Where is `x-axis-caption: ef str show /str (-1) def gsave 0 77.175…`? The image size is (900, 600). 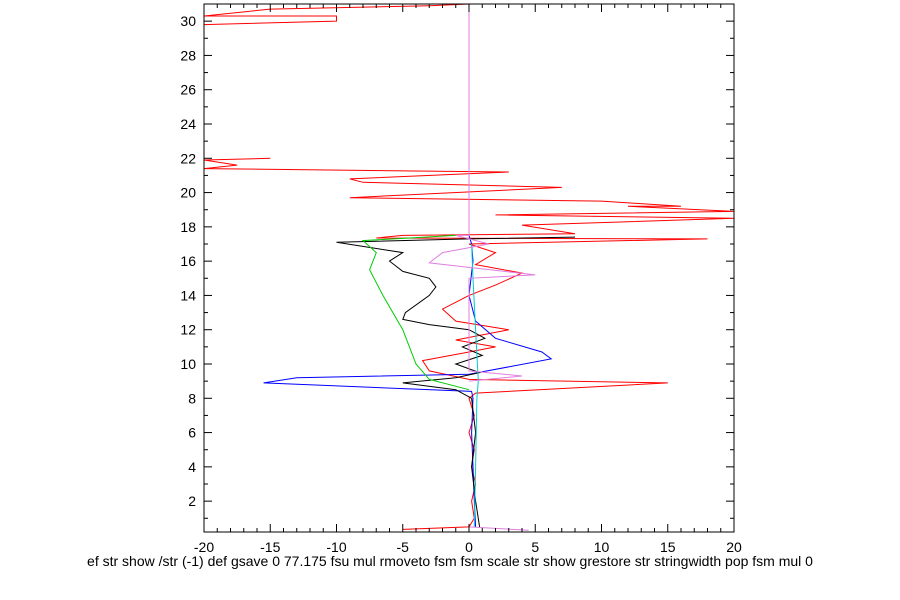 x-axis-caption: ef str show /str (-1) def gsave 0 77.175… is located at coordinates (450, 561).